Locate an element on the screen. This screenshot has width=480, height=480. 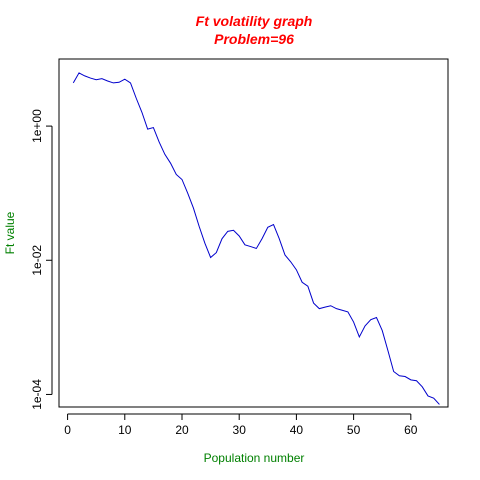
x-axis-label: Population number is located at coordinates (254, 458).